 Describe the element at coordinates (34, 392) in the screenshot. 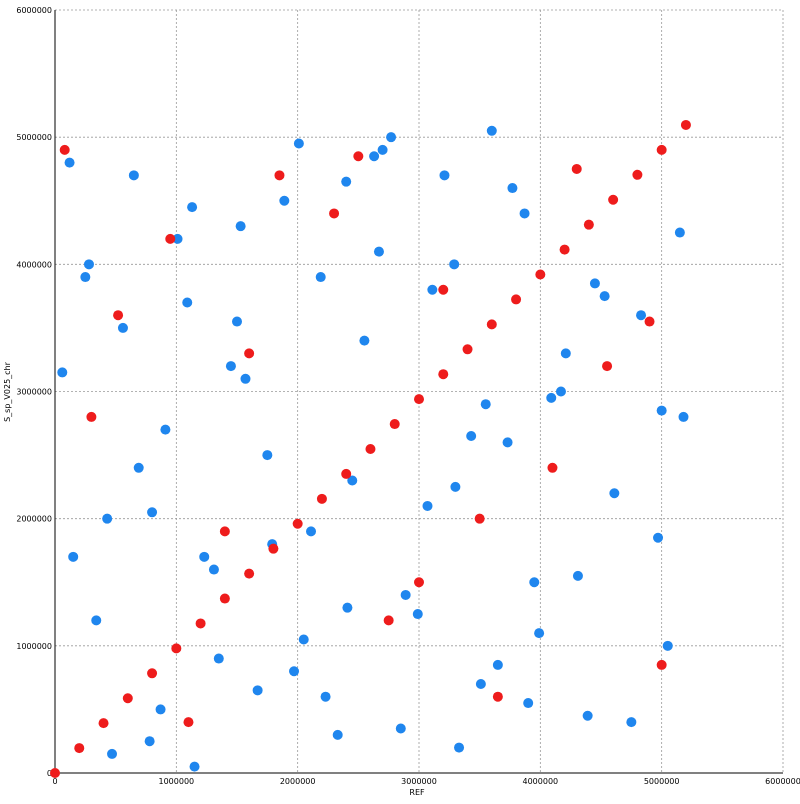

I see `y-tick-label: 3000000` at that location.